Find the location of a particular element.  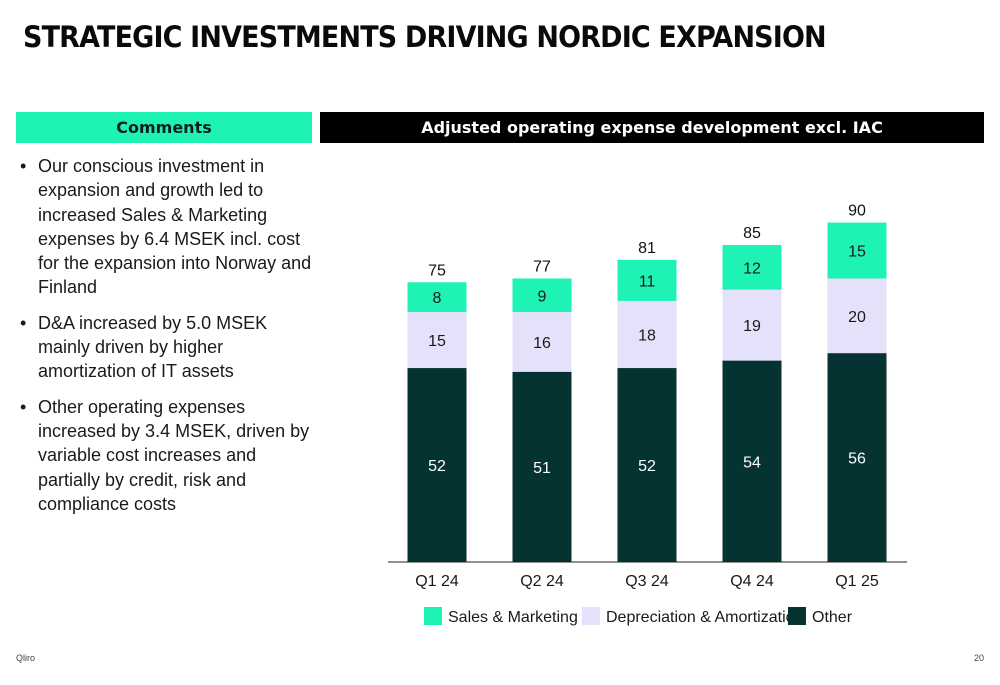

data-label-sales-marketing: 8 is located at coordinates (437, 298).